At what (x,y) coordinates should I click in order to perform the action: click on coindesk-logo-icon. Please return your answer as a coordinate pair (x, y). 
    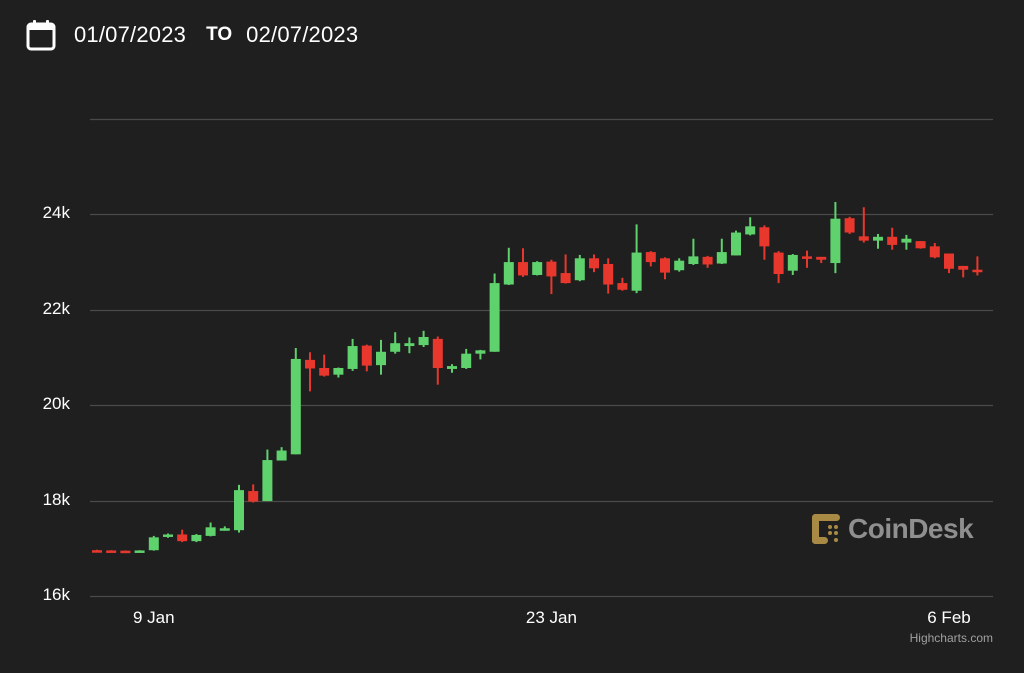
    Looking at the image, I should click on (826, 529).